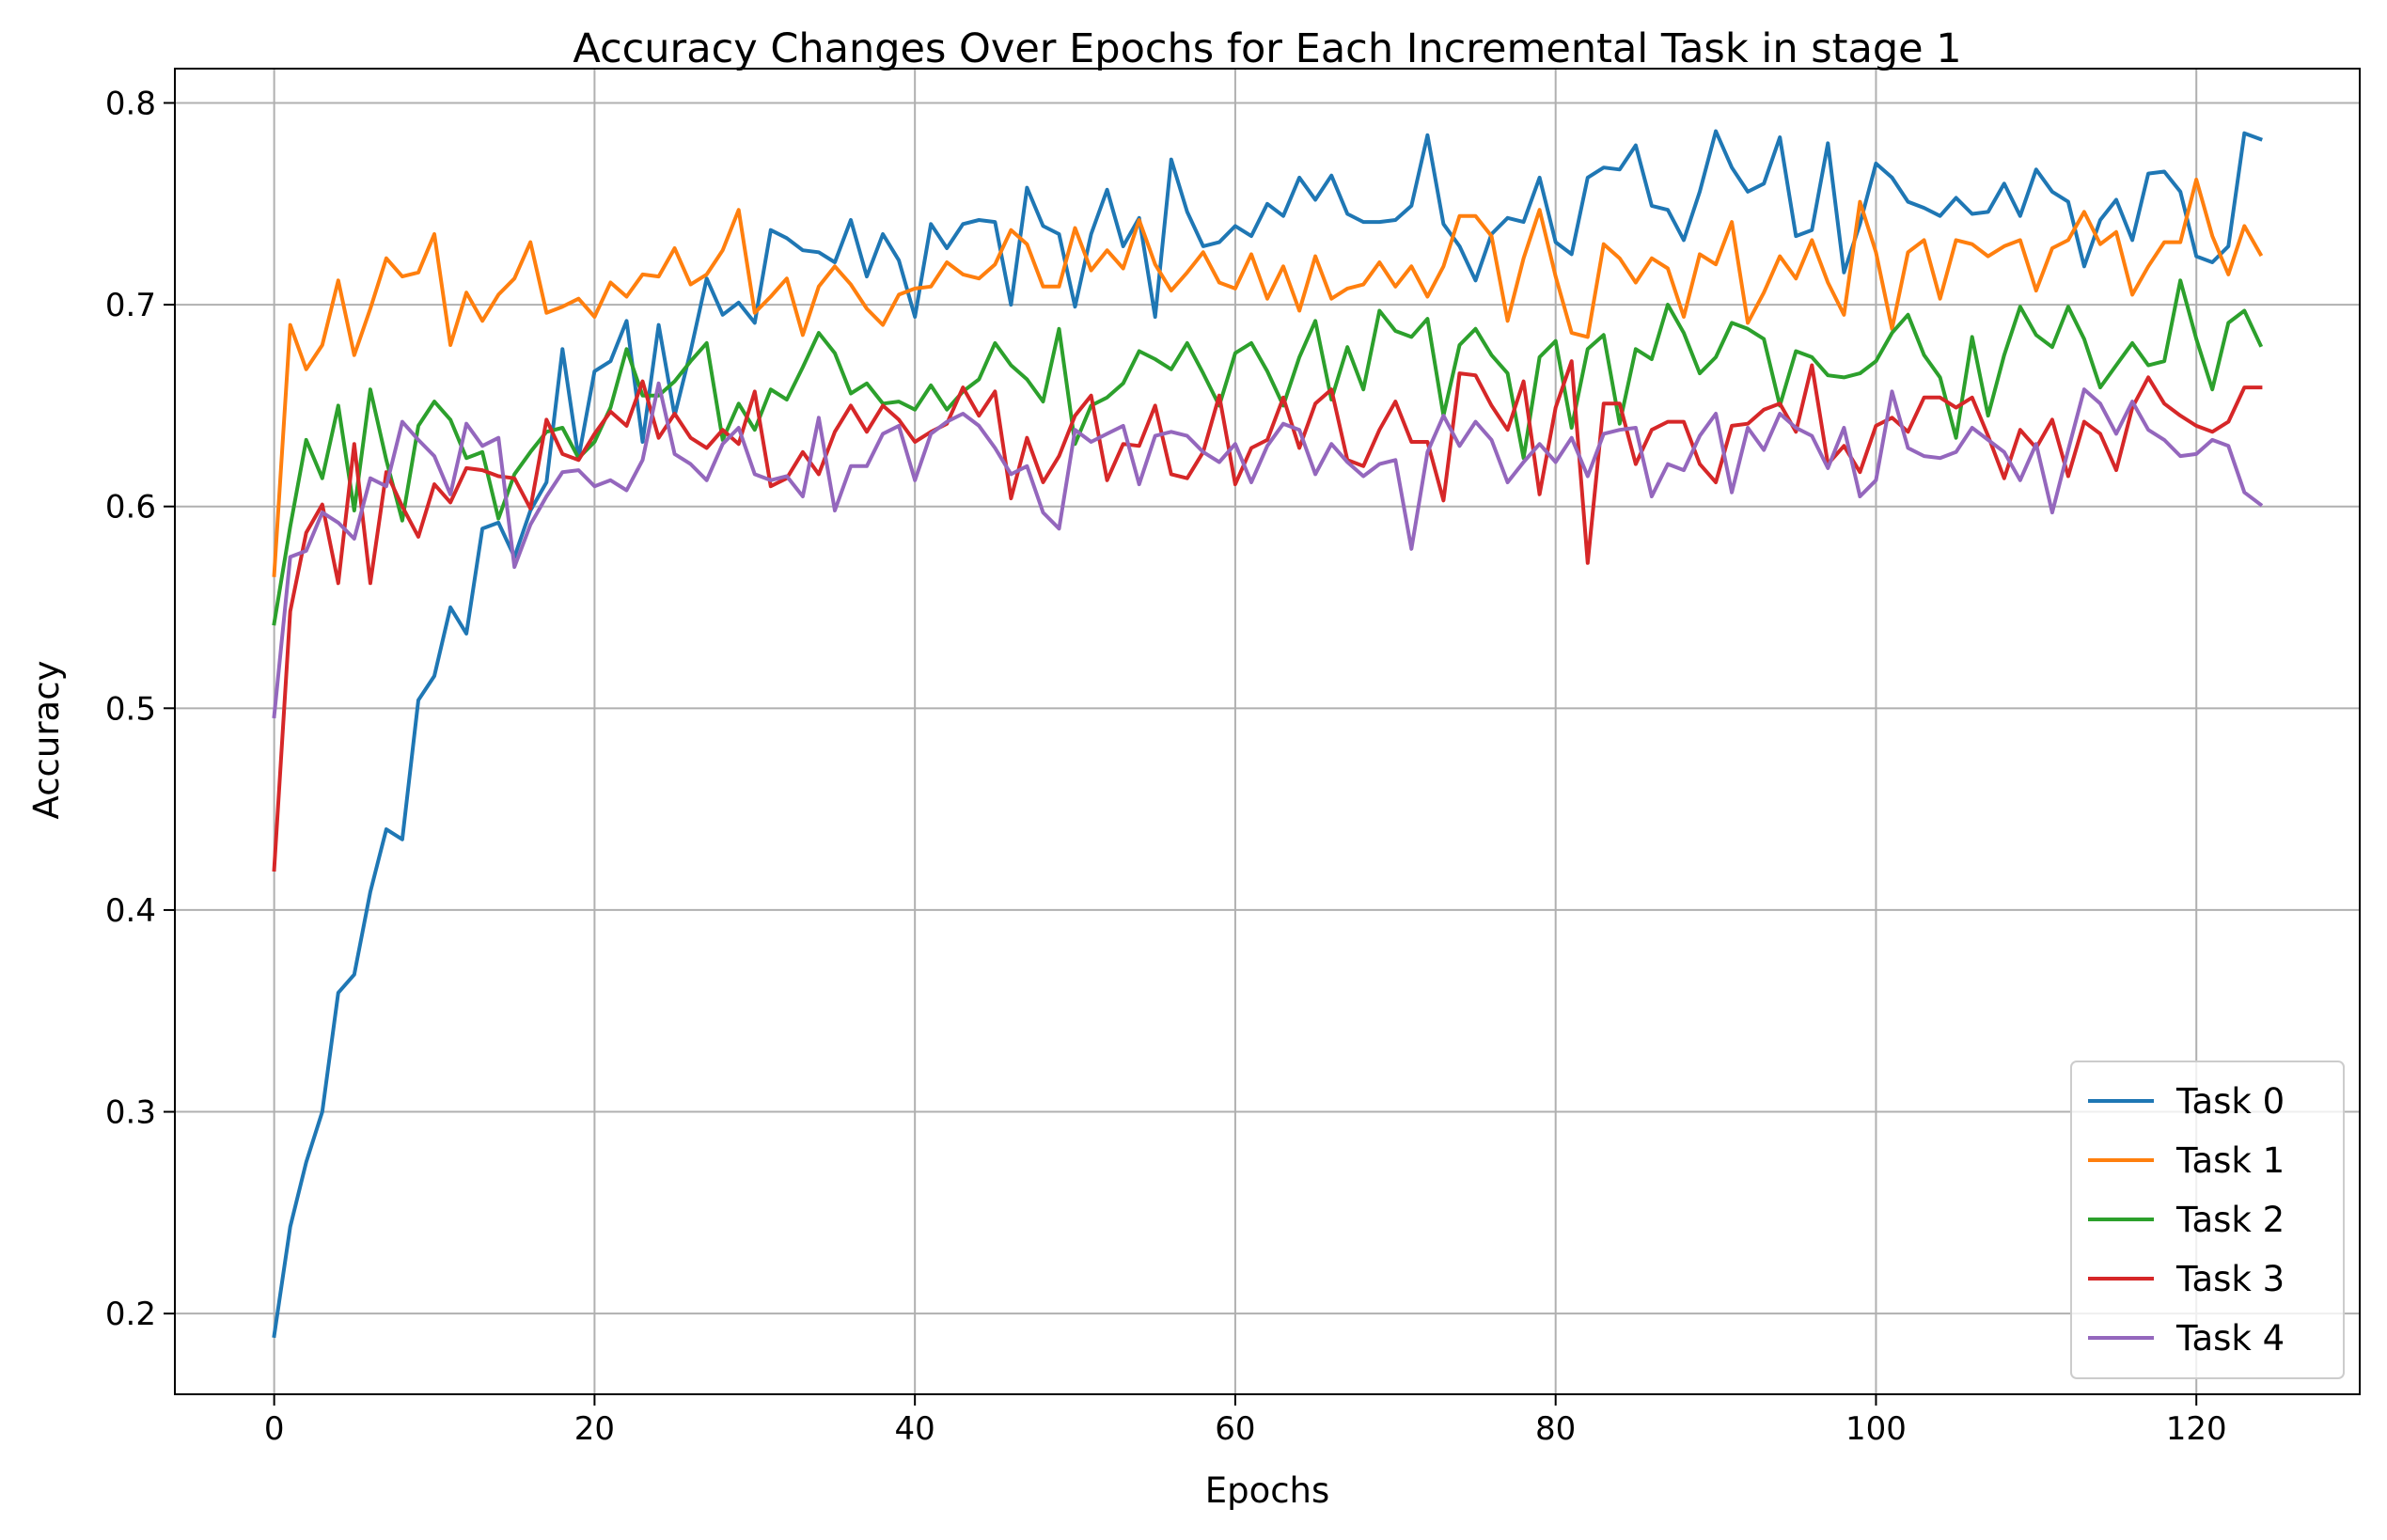  Describe the element at coordinates (130, 103) in the screenshot. I see `y-tick-label: 0.8` at that location.